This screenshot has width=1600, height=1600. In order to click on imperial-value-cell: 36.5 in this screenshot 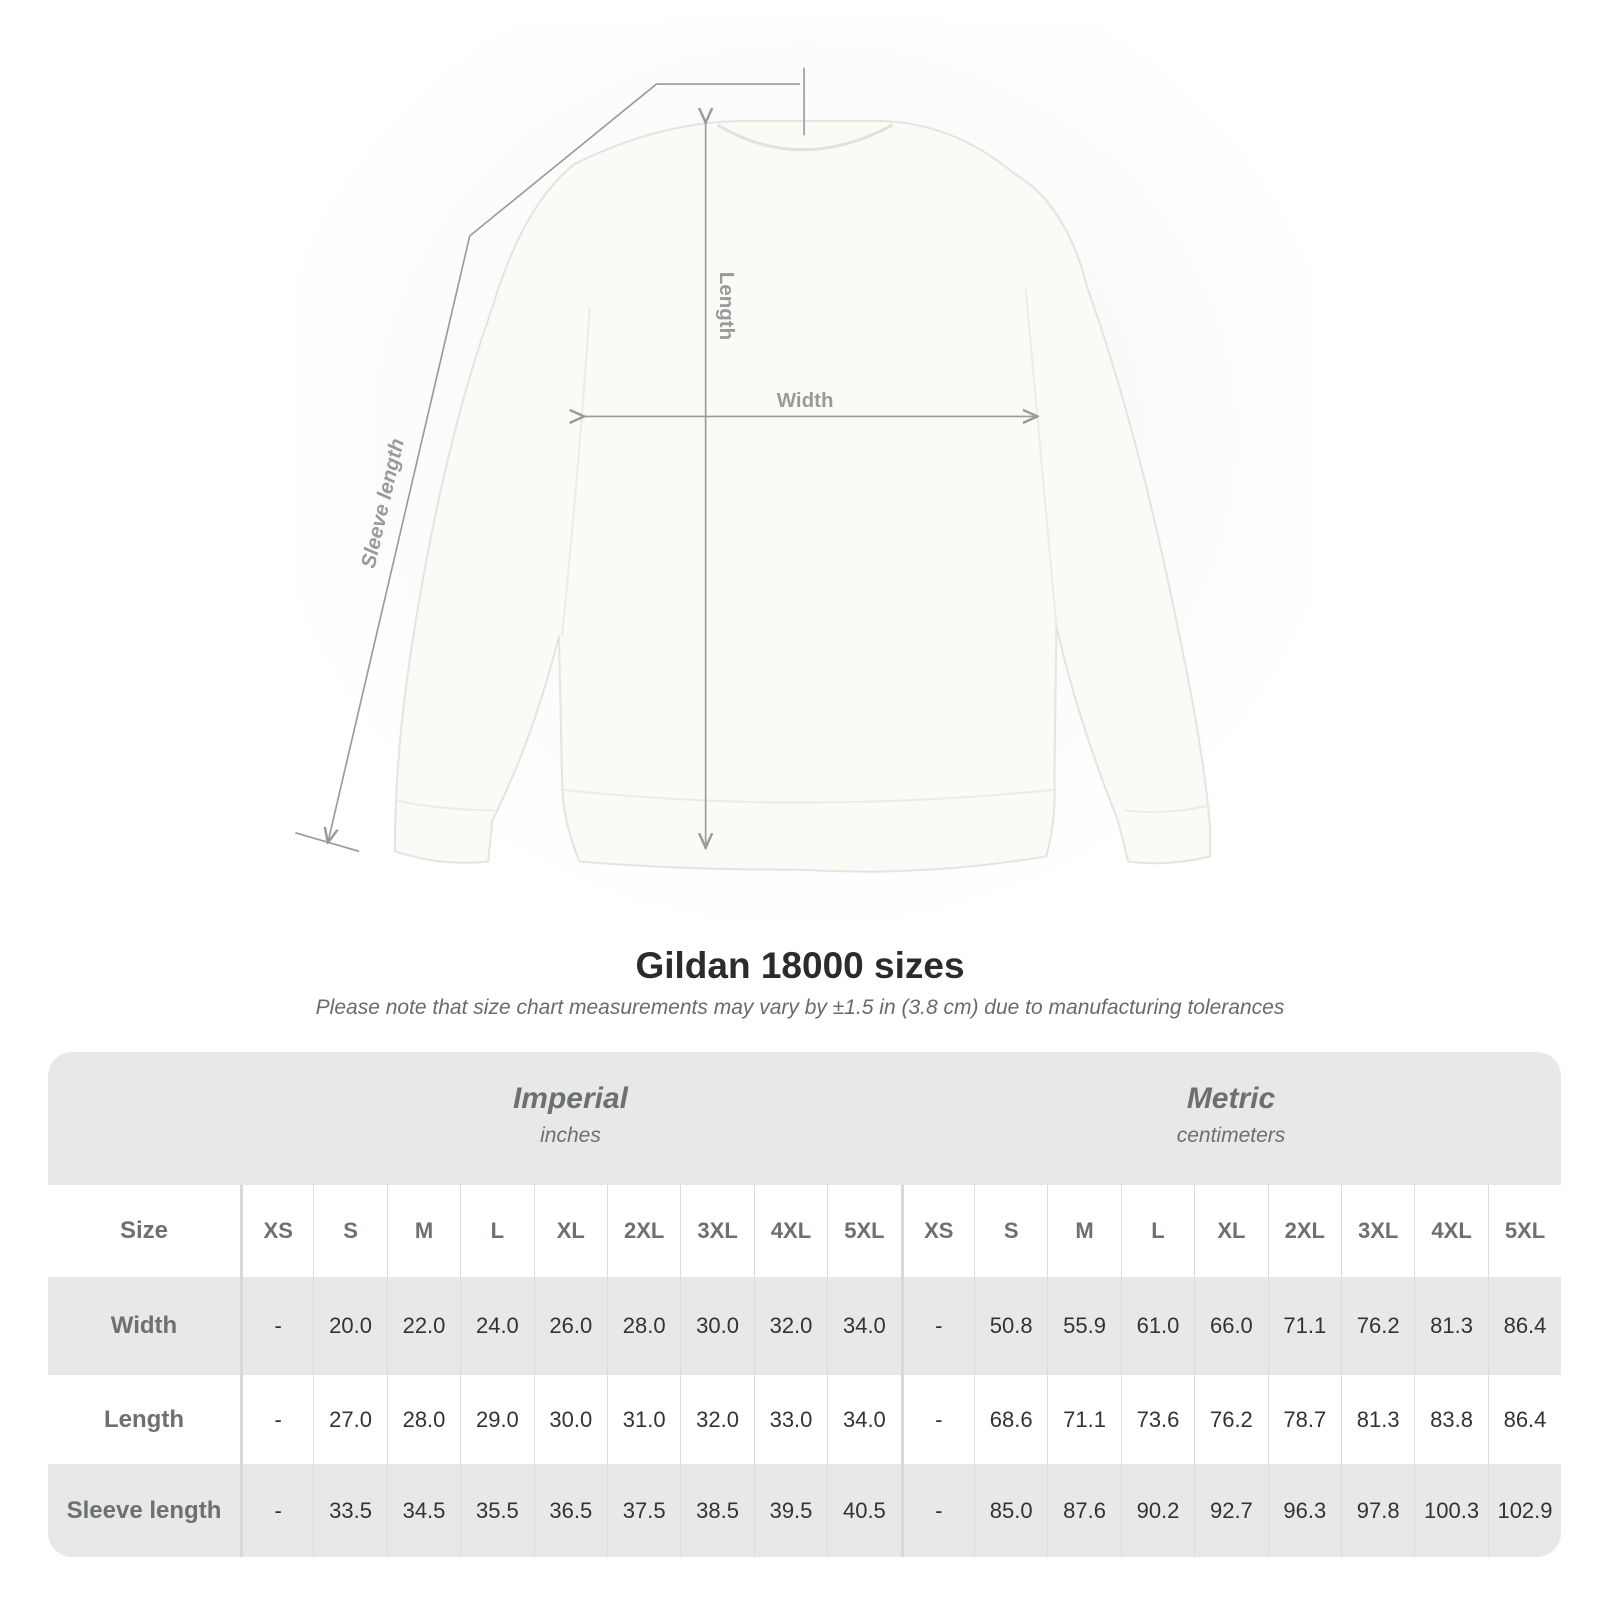, I will do `click(570, 1510)`.